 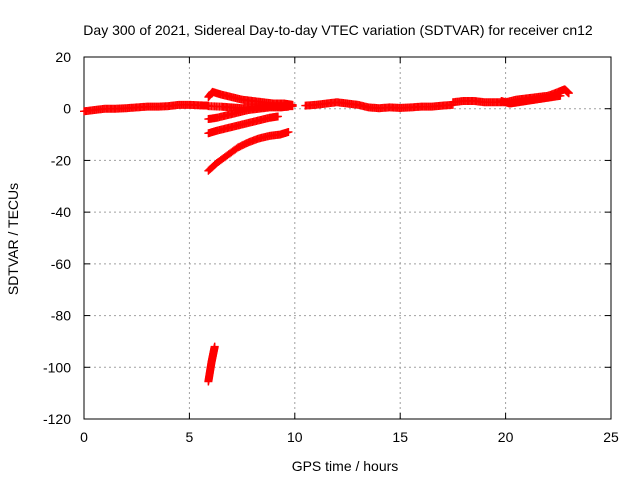 I want to click on y-tick-label: -120, so click(x=57, y=419).